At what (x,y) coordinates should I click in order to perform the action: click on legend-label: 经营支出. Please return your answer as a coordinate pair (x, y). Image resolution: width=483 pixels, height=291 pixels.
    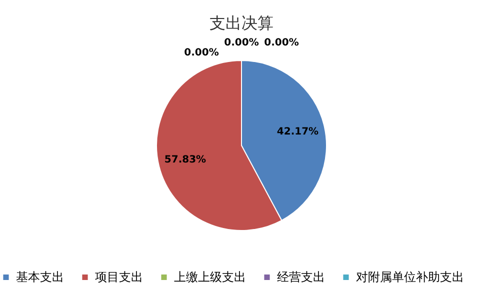
    Looking at the image, I should click on (301, 277).